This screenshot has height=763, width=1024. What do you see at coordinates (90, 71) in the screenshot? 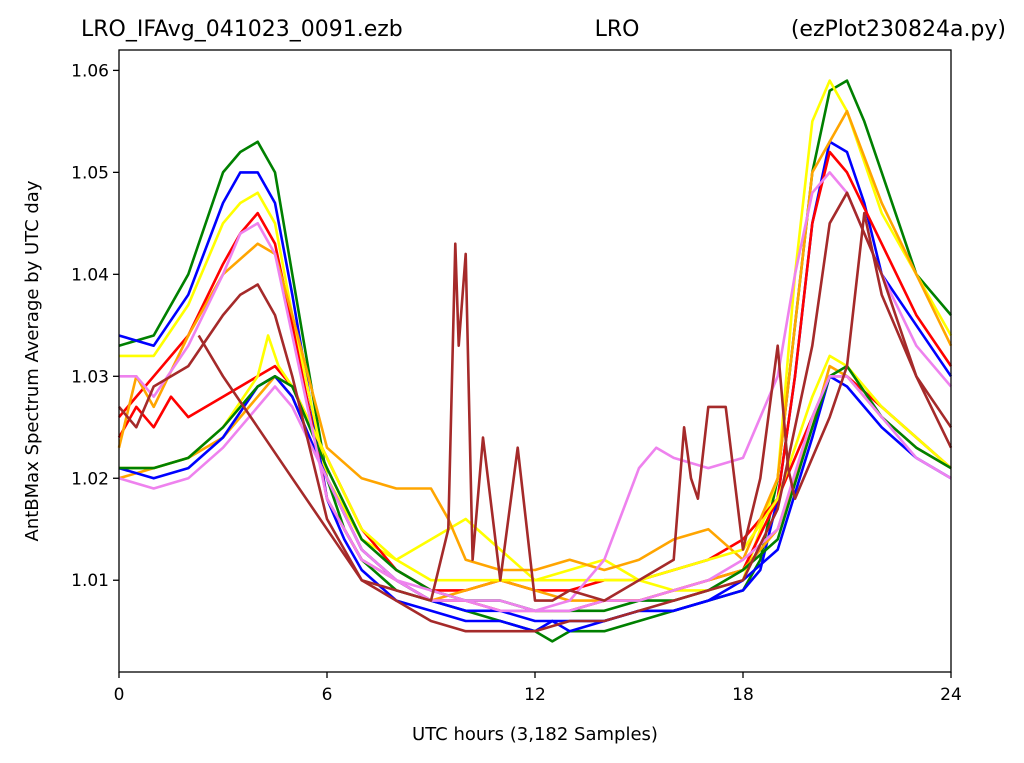
I see `y-tick-label: 1.06` at bounding box center [90, 71].